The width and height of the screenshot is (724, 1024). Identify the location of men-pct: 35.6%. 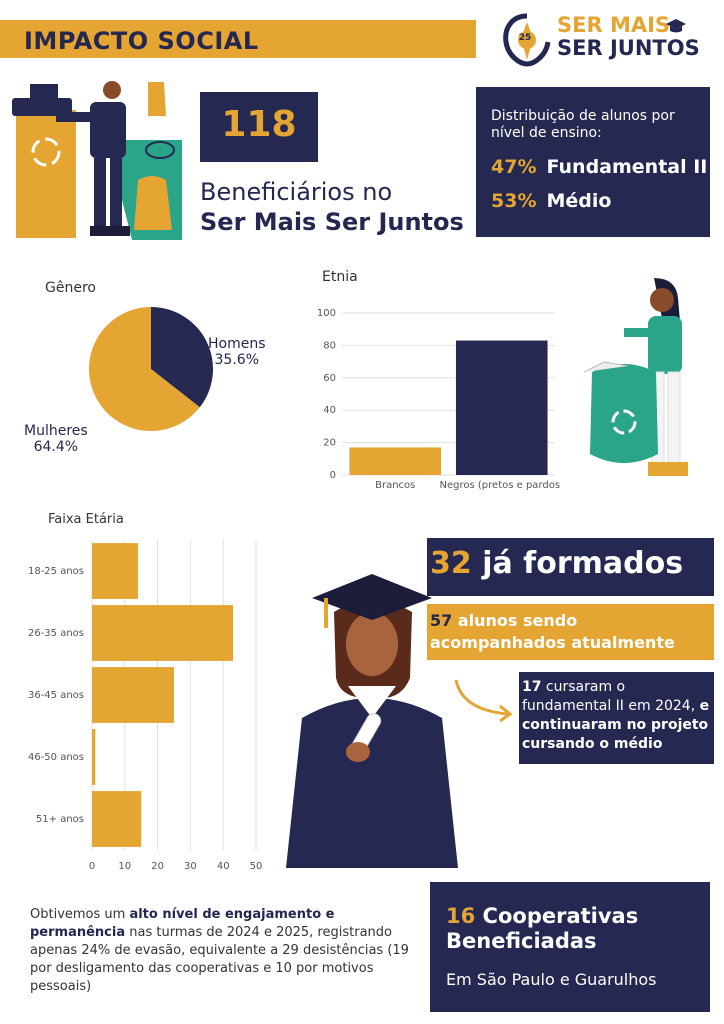
(236, 360).